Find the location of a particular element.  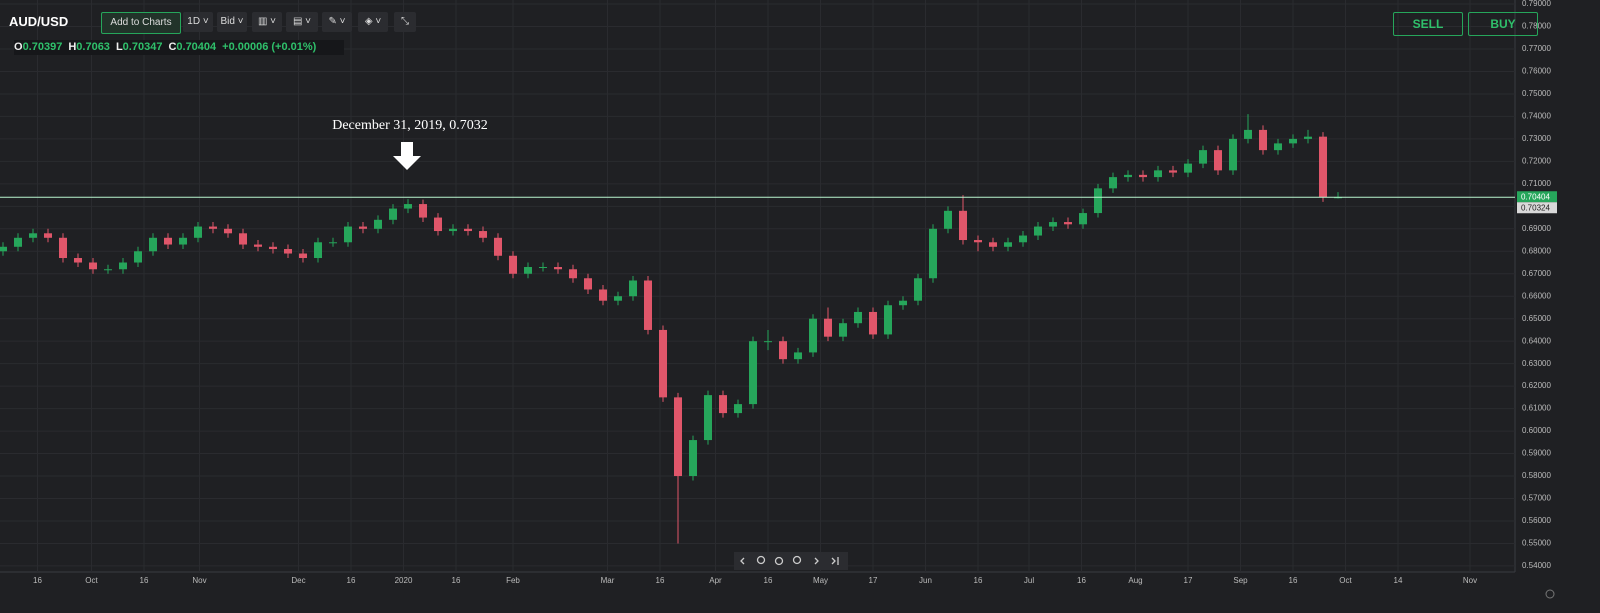

zoom-in is located at coordinates (797, 560).